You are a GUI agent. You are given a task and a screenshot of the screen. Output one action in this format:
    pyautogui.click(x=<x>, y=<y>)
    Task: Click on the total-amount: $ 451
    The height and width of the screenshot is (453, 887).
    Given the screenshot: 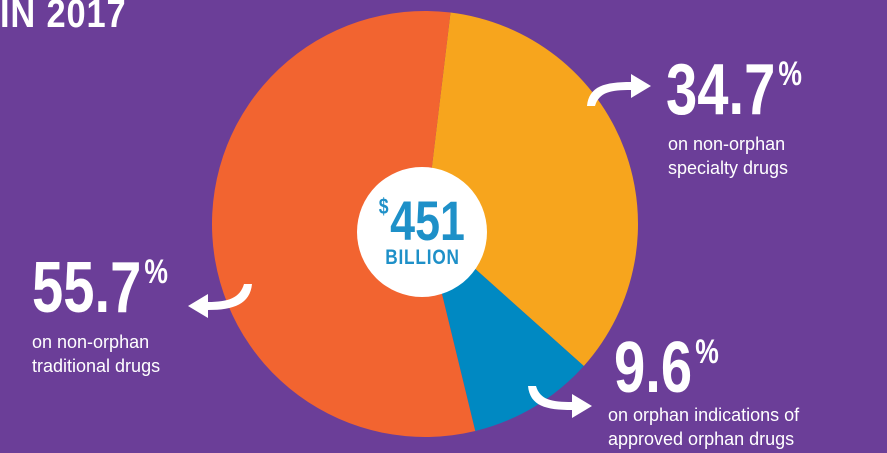 What is the action you would take?
    pyautogui.click(x=422, y=220)
    